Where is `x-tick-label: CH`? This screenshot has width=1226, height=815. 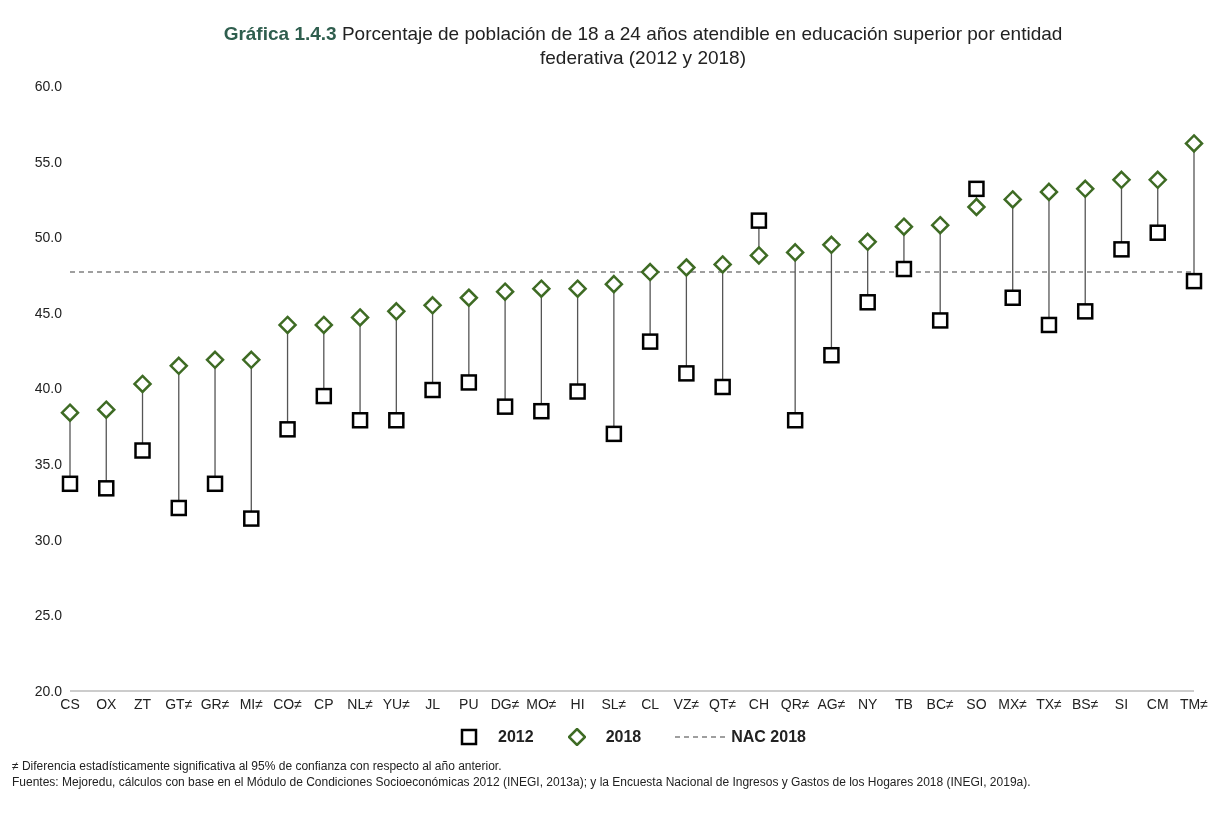 x-tick-label: CH is located at coordinates (759, 703).